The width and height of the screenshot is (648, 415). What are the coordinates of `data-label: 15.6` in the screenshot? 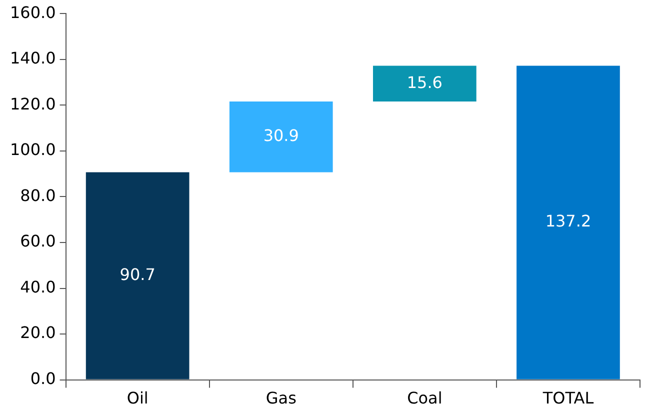 It's located at (424, 82).